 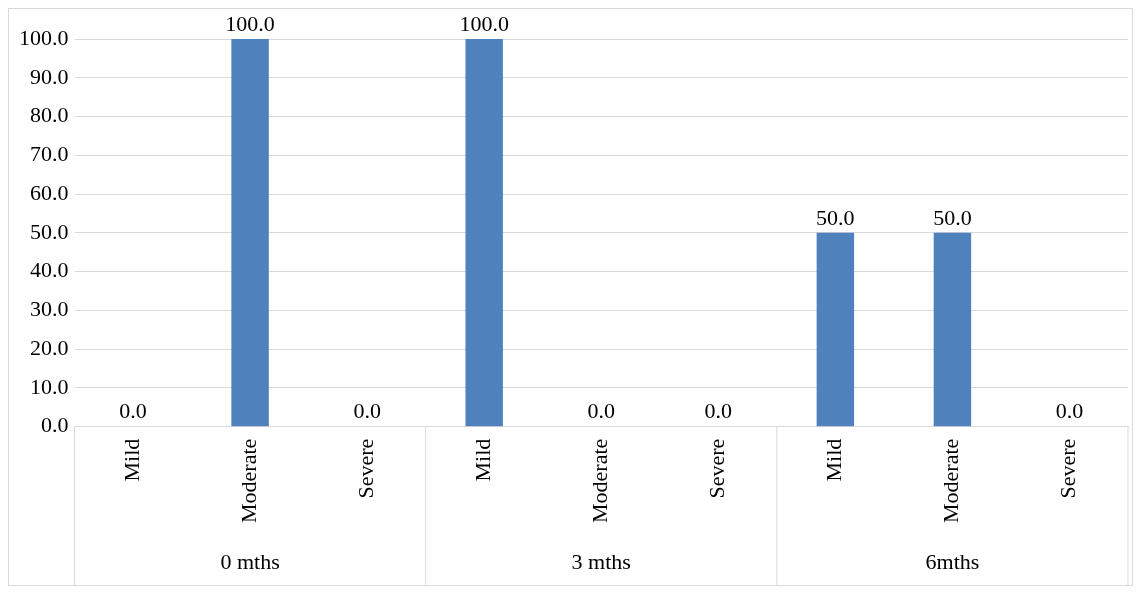 What do you see at coordinates (49, 154) in the screenshot?
I see `y-tick-label: 70.0` at bounding box center [49, 154].